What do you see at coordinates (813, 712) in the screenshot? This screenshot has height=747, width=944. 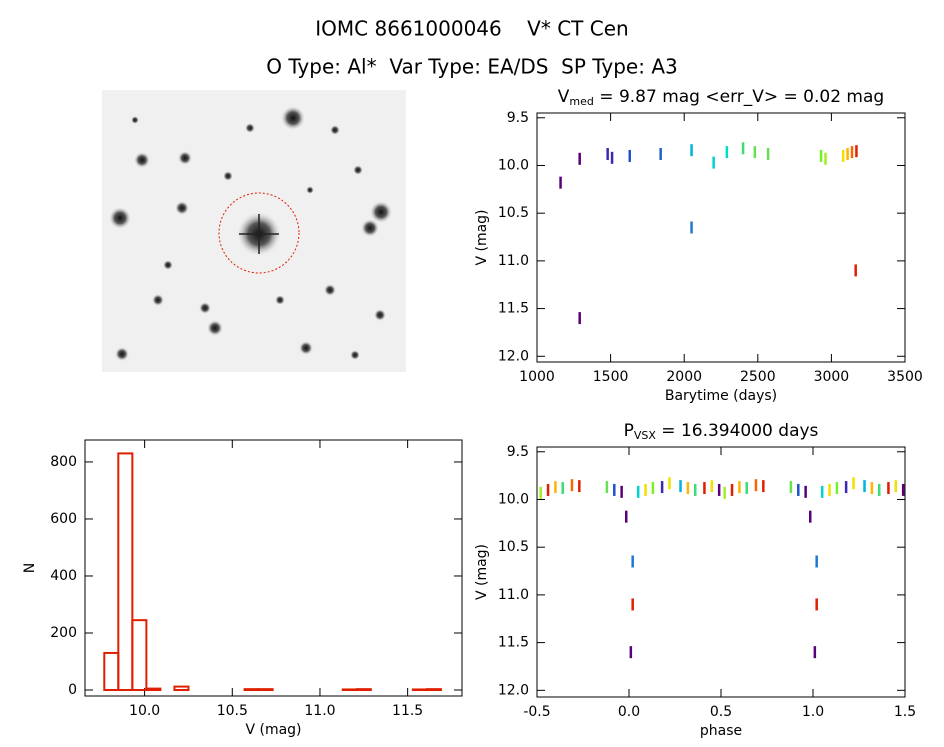 I see `x-tick-label: 1.0` at bounding box center [813, 712].